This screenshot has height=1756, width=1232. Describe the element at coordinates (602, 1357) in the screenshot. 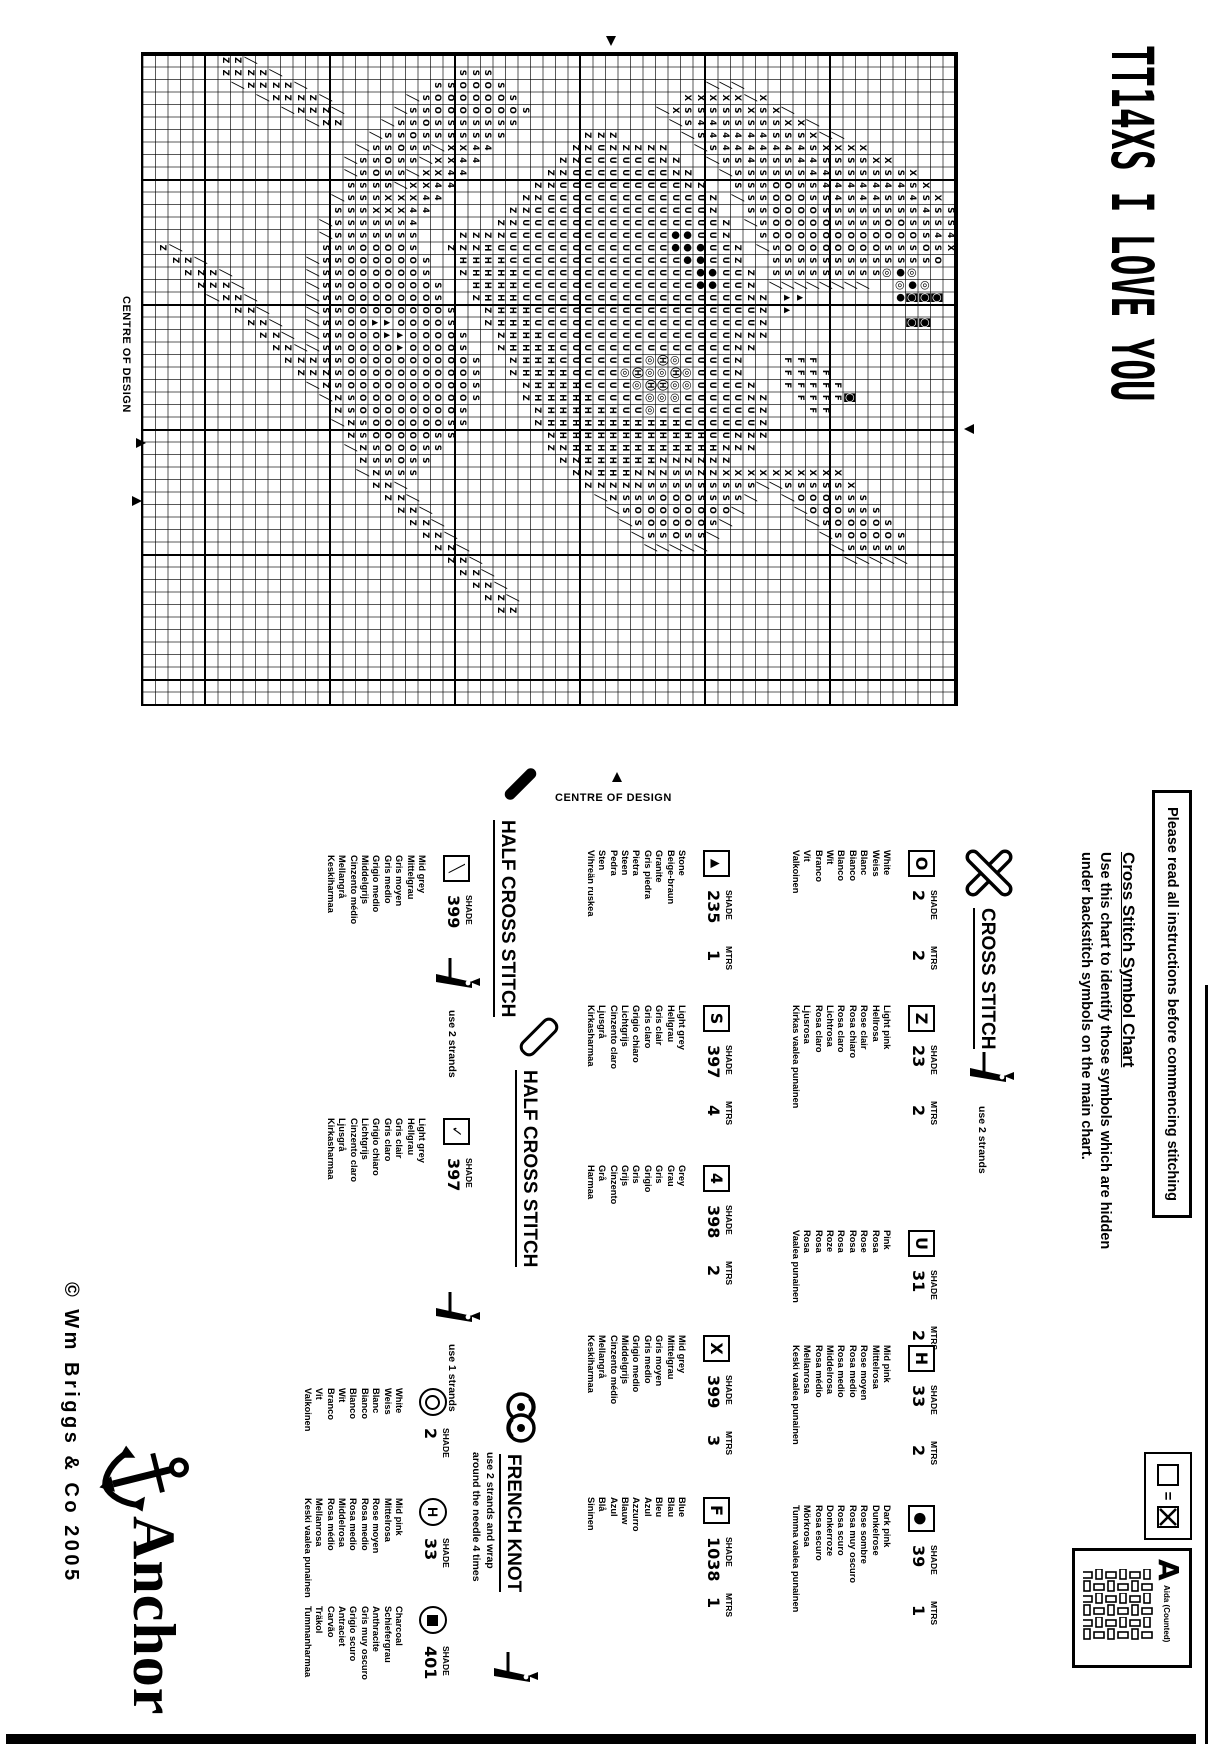

I see `color-name: Mellangrå` at that location.